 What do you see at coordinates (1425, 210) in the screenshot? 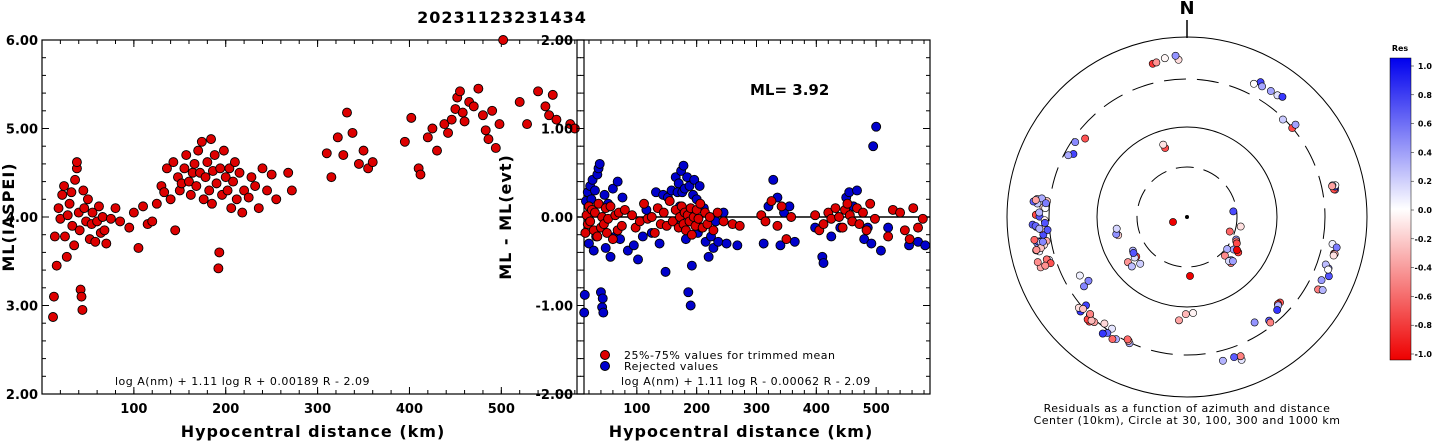
I see `colorbar-tick-label: 0.0` at bounding box center [1425, 210].